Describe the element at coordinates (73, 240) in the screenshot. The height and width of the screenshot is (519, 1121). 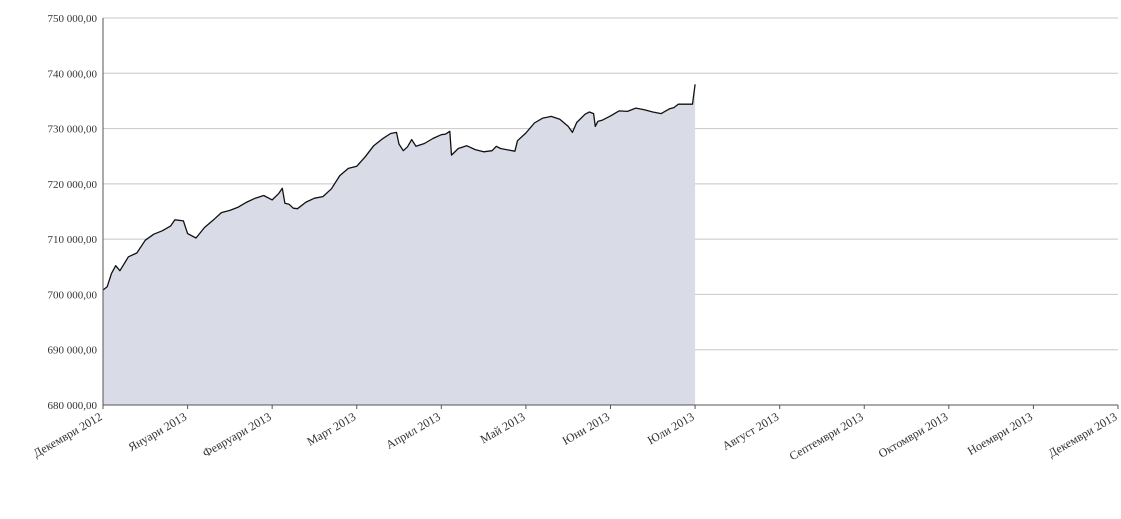
I see `y-tick-label: 710 000,00` at that location.